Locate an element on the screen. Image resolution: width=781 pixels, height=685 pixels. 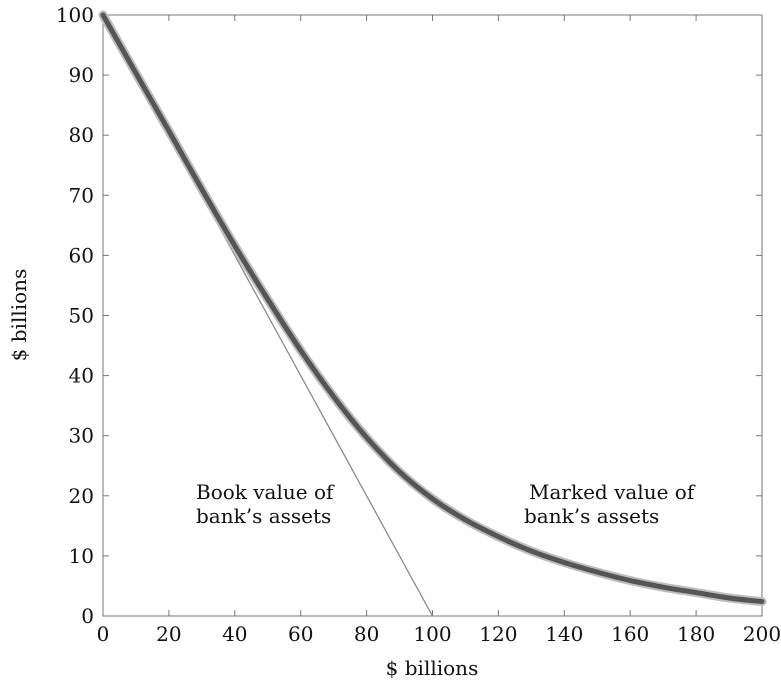
x-tick-label: 120 is located at coordinates (498, 634).